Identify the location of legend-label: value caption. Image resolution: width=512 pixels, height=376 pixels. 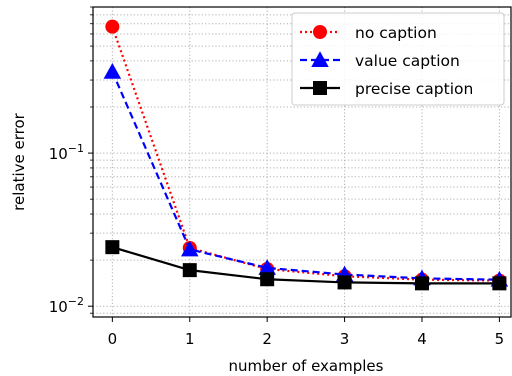
(407, 61).